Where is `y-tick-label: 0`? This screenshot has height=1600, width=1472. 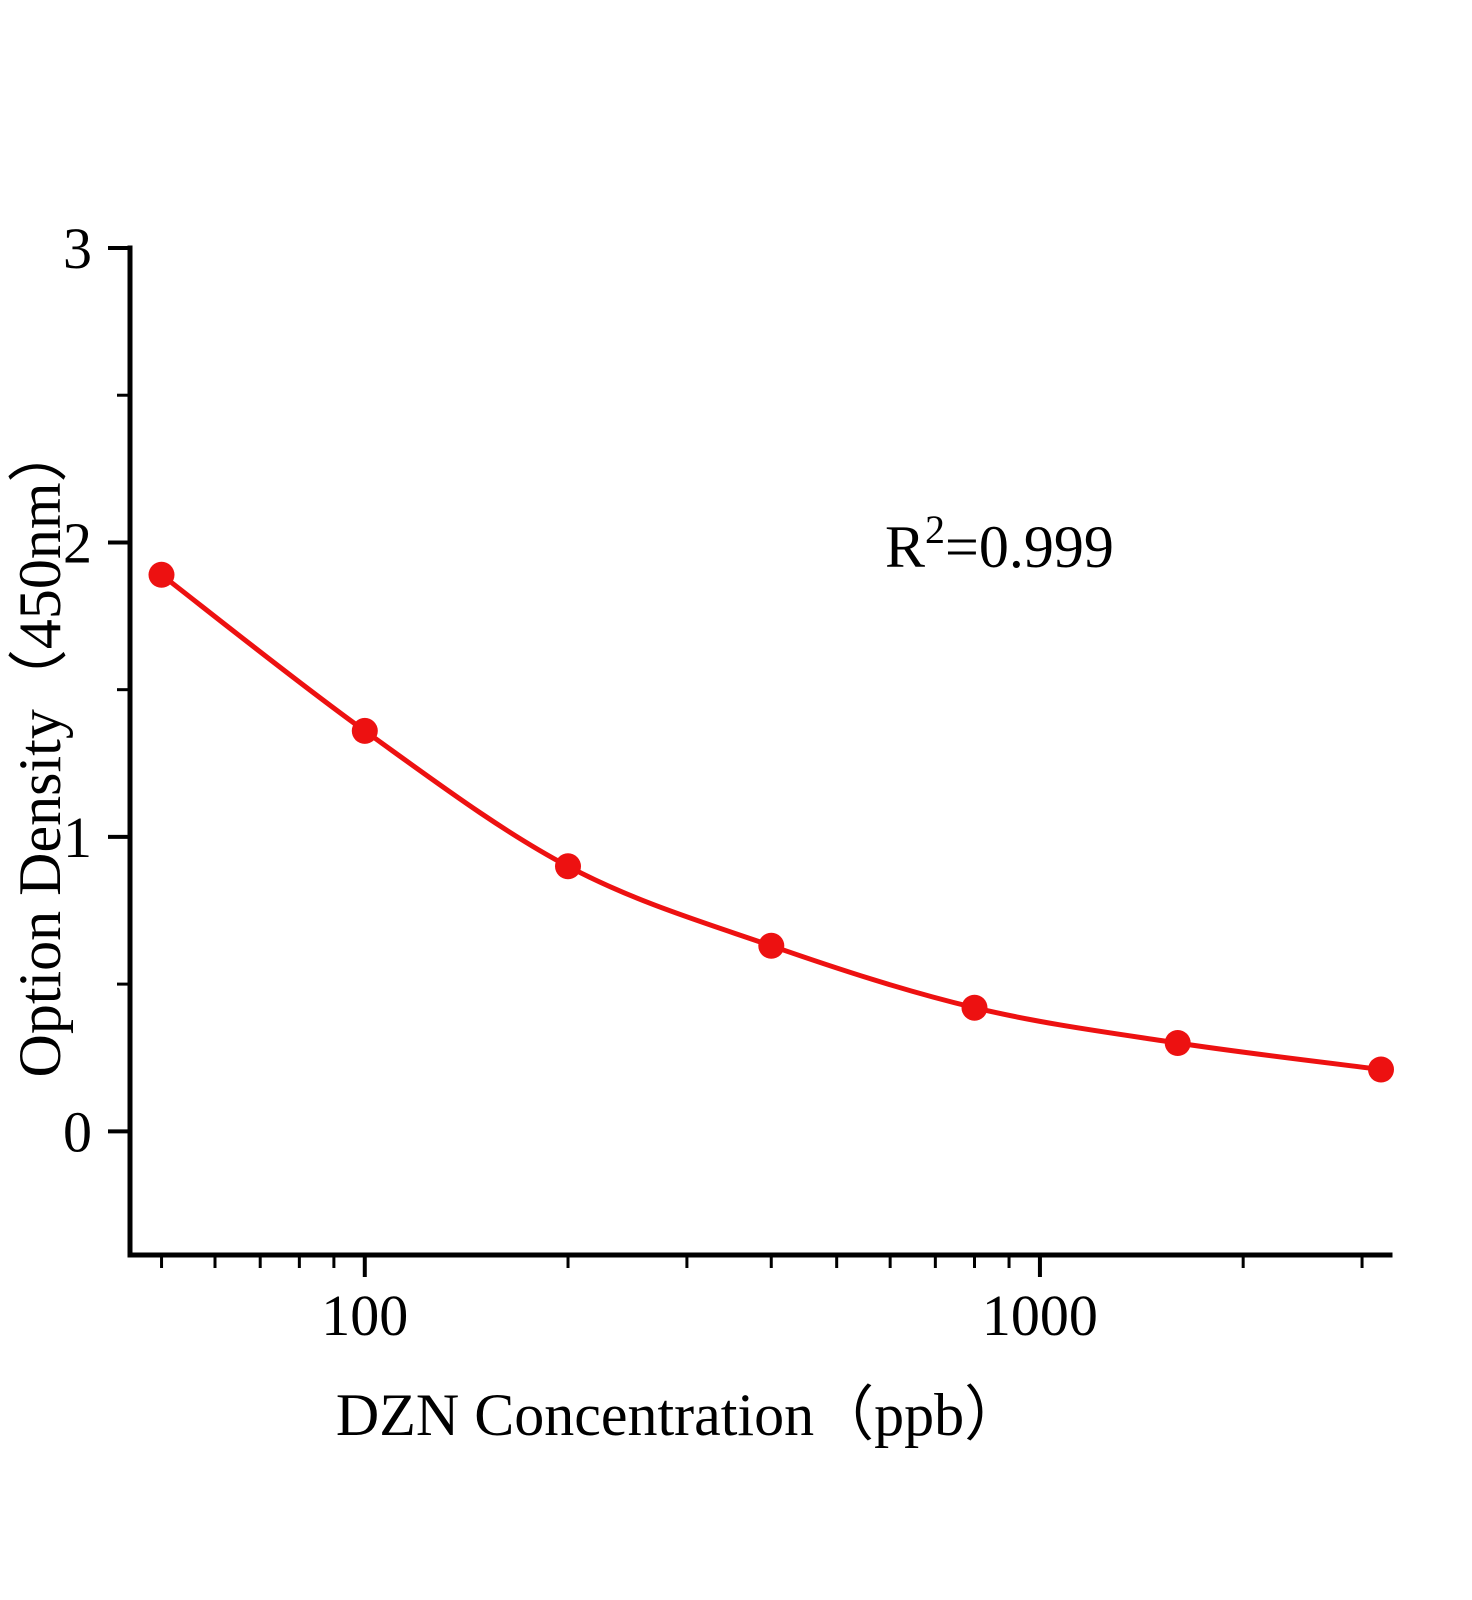 y-tick-label: 0 is located at coordinates (77, 1131).